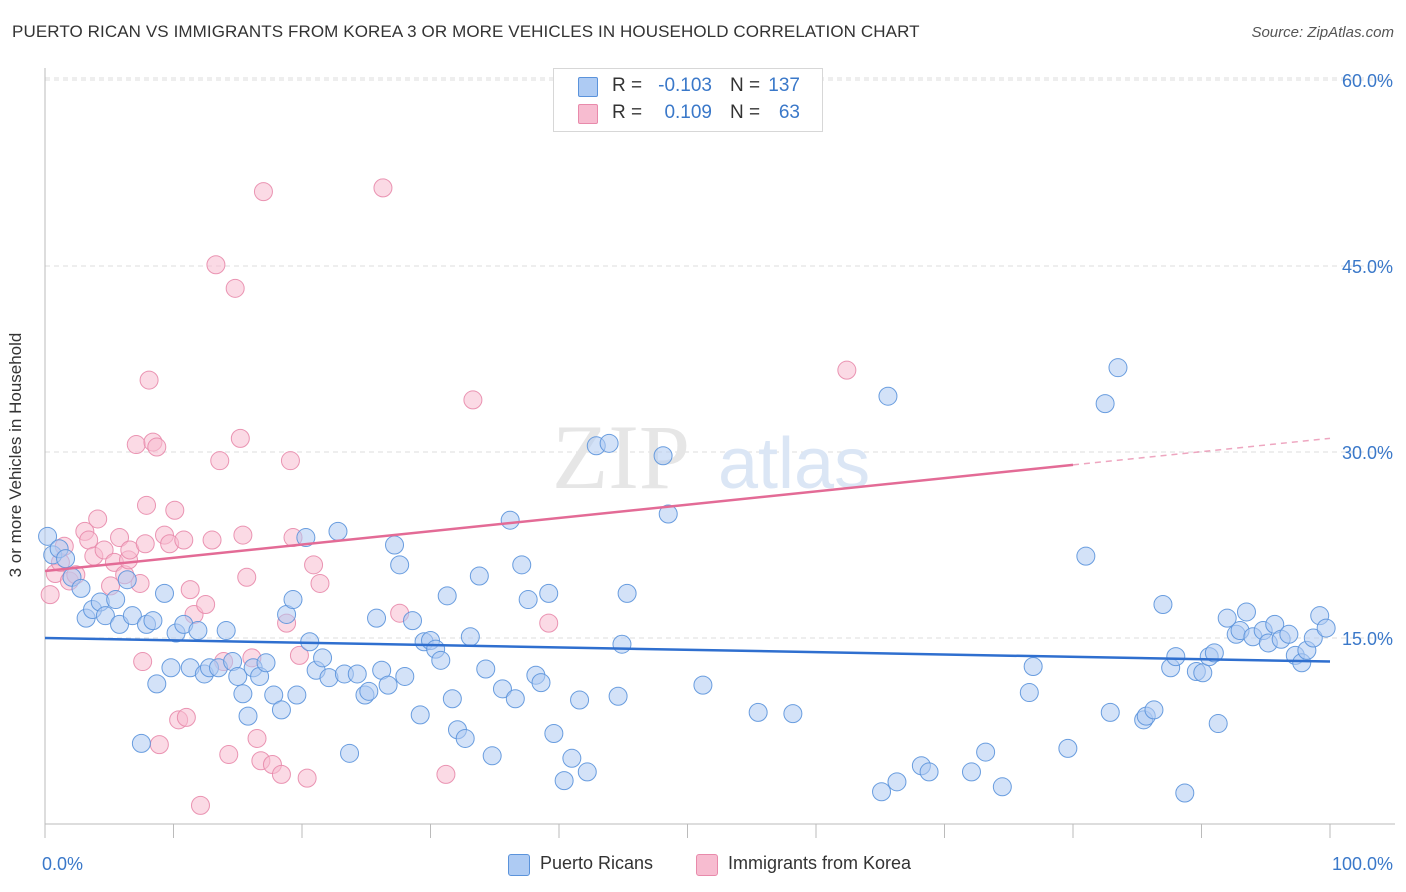  Describe the element at coordinates (1367, 267) in the screenshot. I see `y-tick-label: 45.0%` at that location.